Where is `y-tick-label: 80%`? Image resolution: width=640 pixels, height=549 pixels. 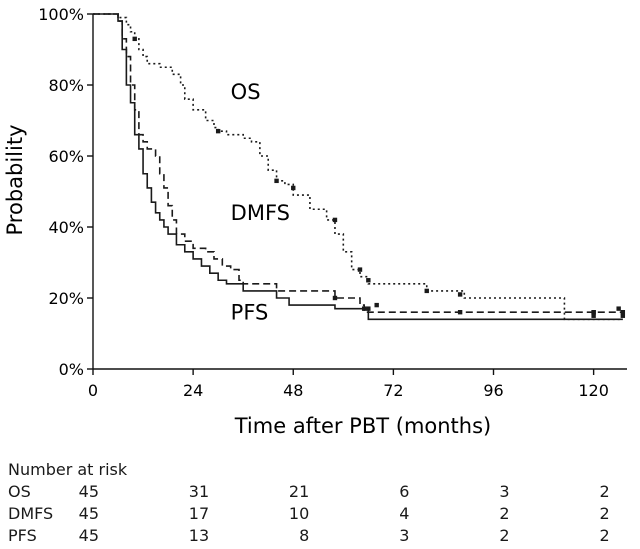 y-tick-label: 80% is located at coordinates (66, 85).